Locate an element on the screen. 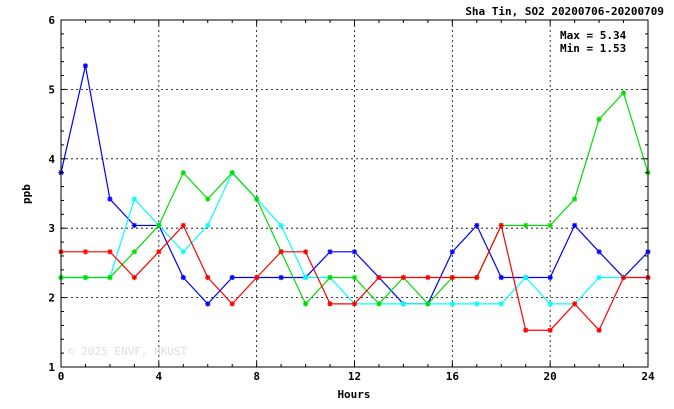 The image size is (674, 409). y-axis-label: ppb is located at coordinates (26, 194).